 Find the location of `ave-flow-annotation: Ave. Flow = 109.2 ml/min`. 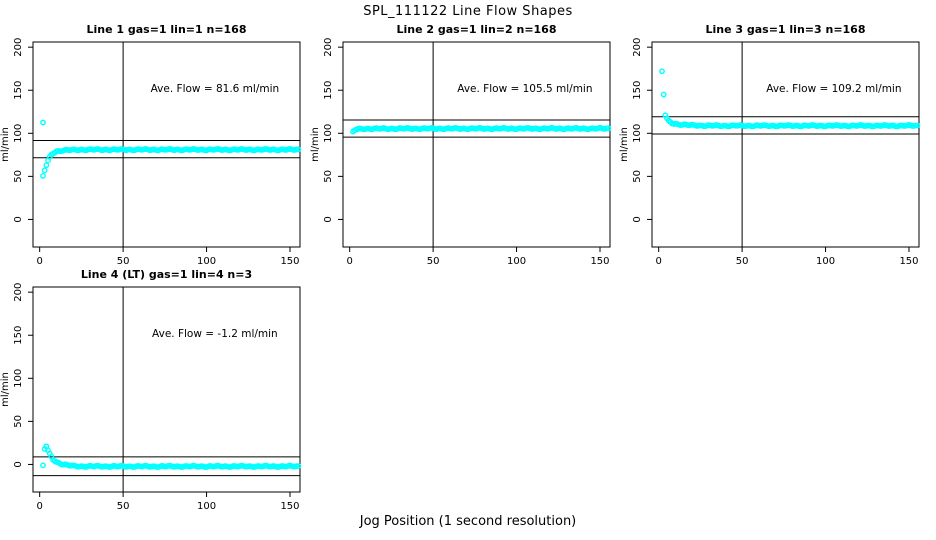

ave-flow-annotation: Ave. Flow = 109.2 ml/min is located at coordinates (833, 89).